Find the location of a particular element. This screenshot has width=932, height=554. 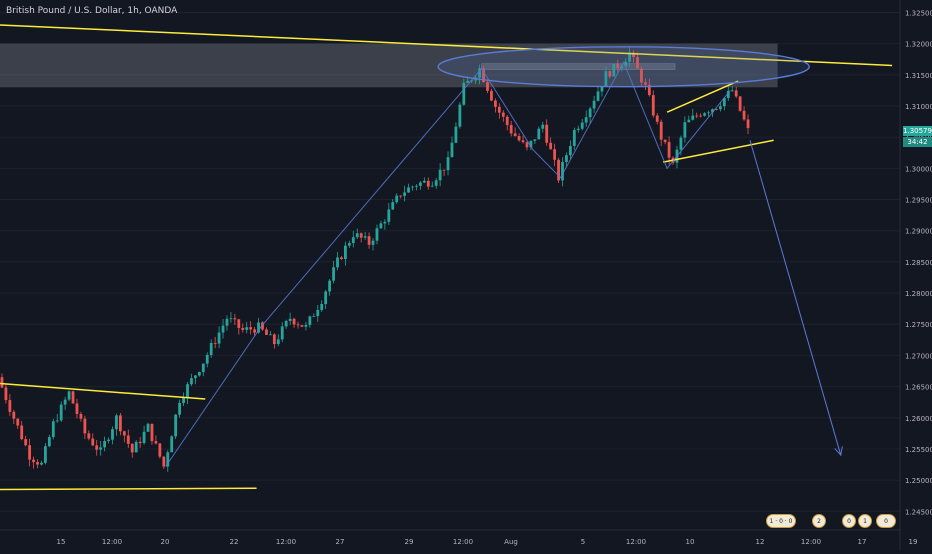

trendline is located at coordinates (702, 96).